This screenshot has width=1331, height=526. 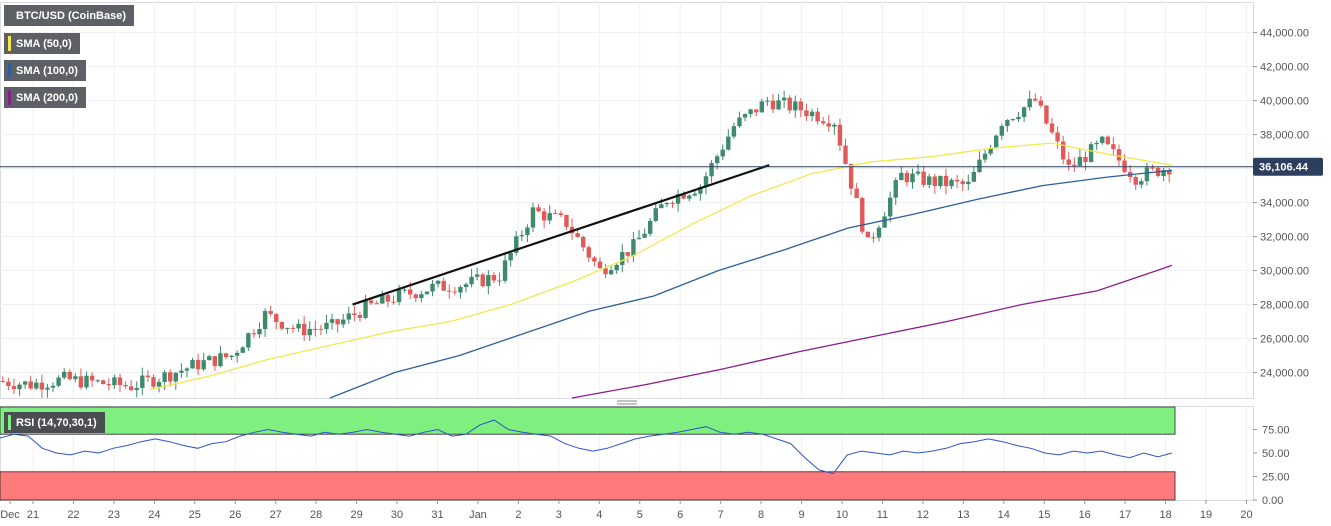 What do you see at coordinates (42, 43) in the screenshot?
I see `legend-sma50: SMA (50,0)` at bounding box center [42, 43].